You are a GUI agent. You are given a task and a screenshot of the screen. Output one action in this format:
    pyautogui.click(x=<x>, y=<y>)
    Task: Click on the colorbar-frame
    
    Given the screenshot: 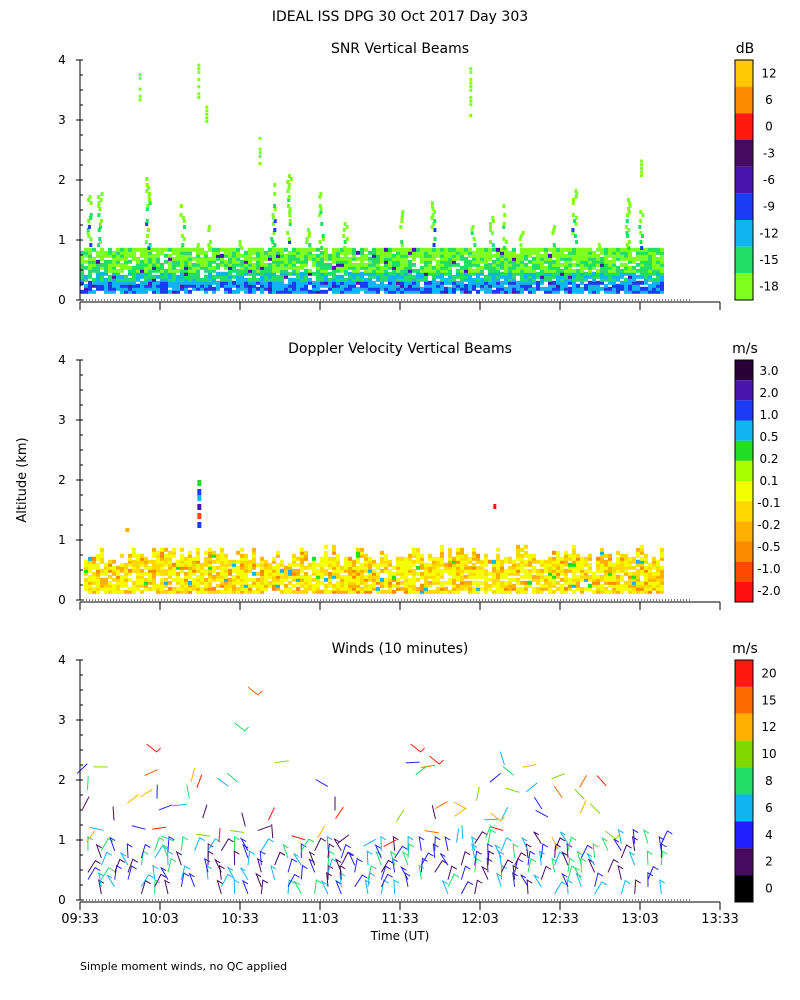 What is the action you would take?
    pyautogui.click(x=744, y=180)
    